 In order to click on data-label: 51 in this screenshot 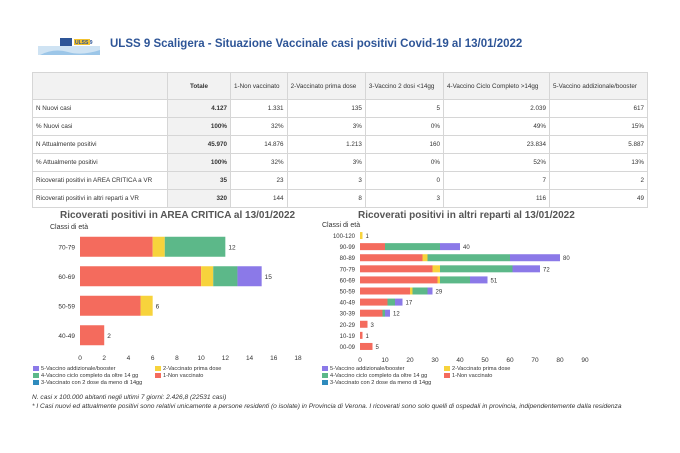, I will do `click(494, 281)`.